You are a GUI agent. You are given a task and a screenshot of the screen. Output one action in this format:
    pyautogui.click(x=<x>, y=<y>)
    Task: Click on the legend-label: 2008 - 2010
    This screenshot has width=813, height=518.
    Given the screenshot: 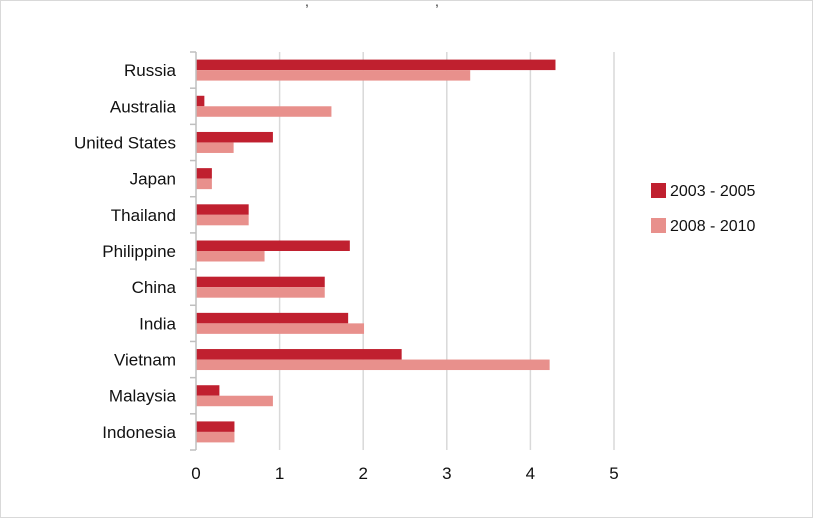 What is the action you would take?
    pyautogui.click(x=713, y=226)
    